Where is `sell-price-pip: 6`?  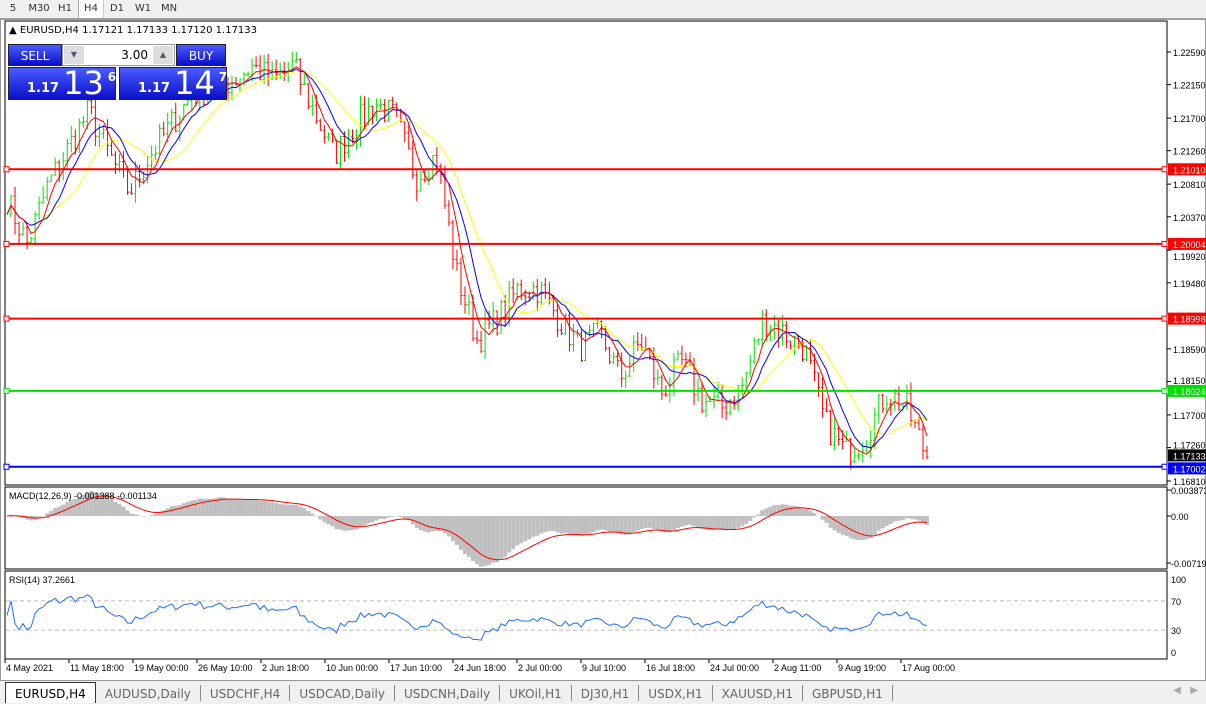 sell-price-pip: 6 is located at coordinates (112, 77).